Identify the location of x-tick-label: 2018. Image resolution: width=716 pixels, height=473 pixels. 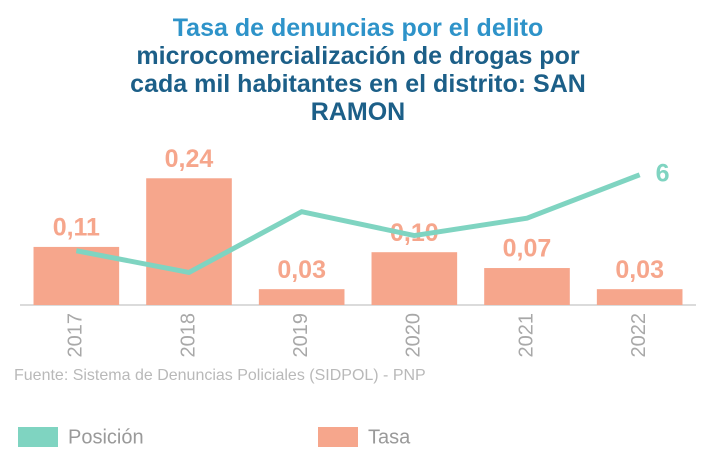
(188, 335).